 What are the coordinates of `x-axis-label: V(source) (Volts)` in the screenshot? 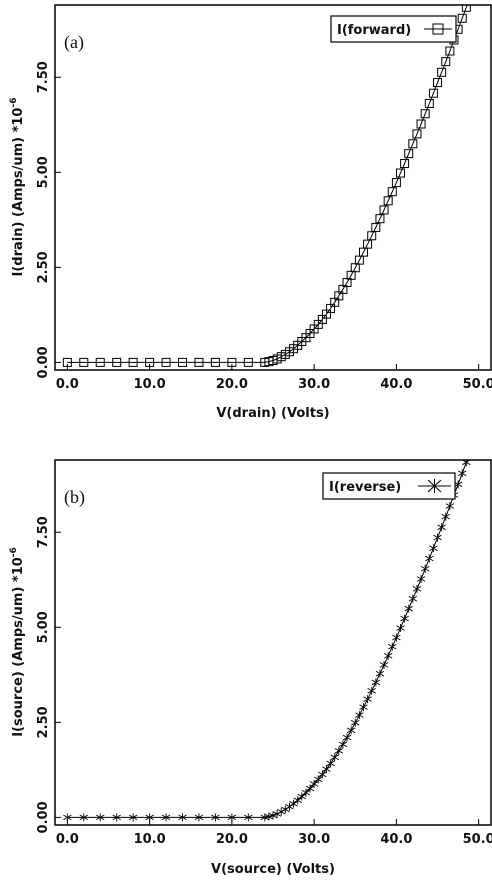 It's located at (273, 869).